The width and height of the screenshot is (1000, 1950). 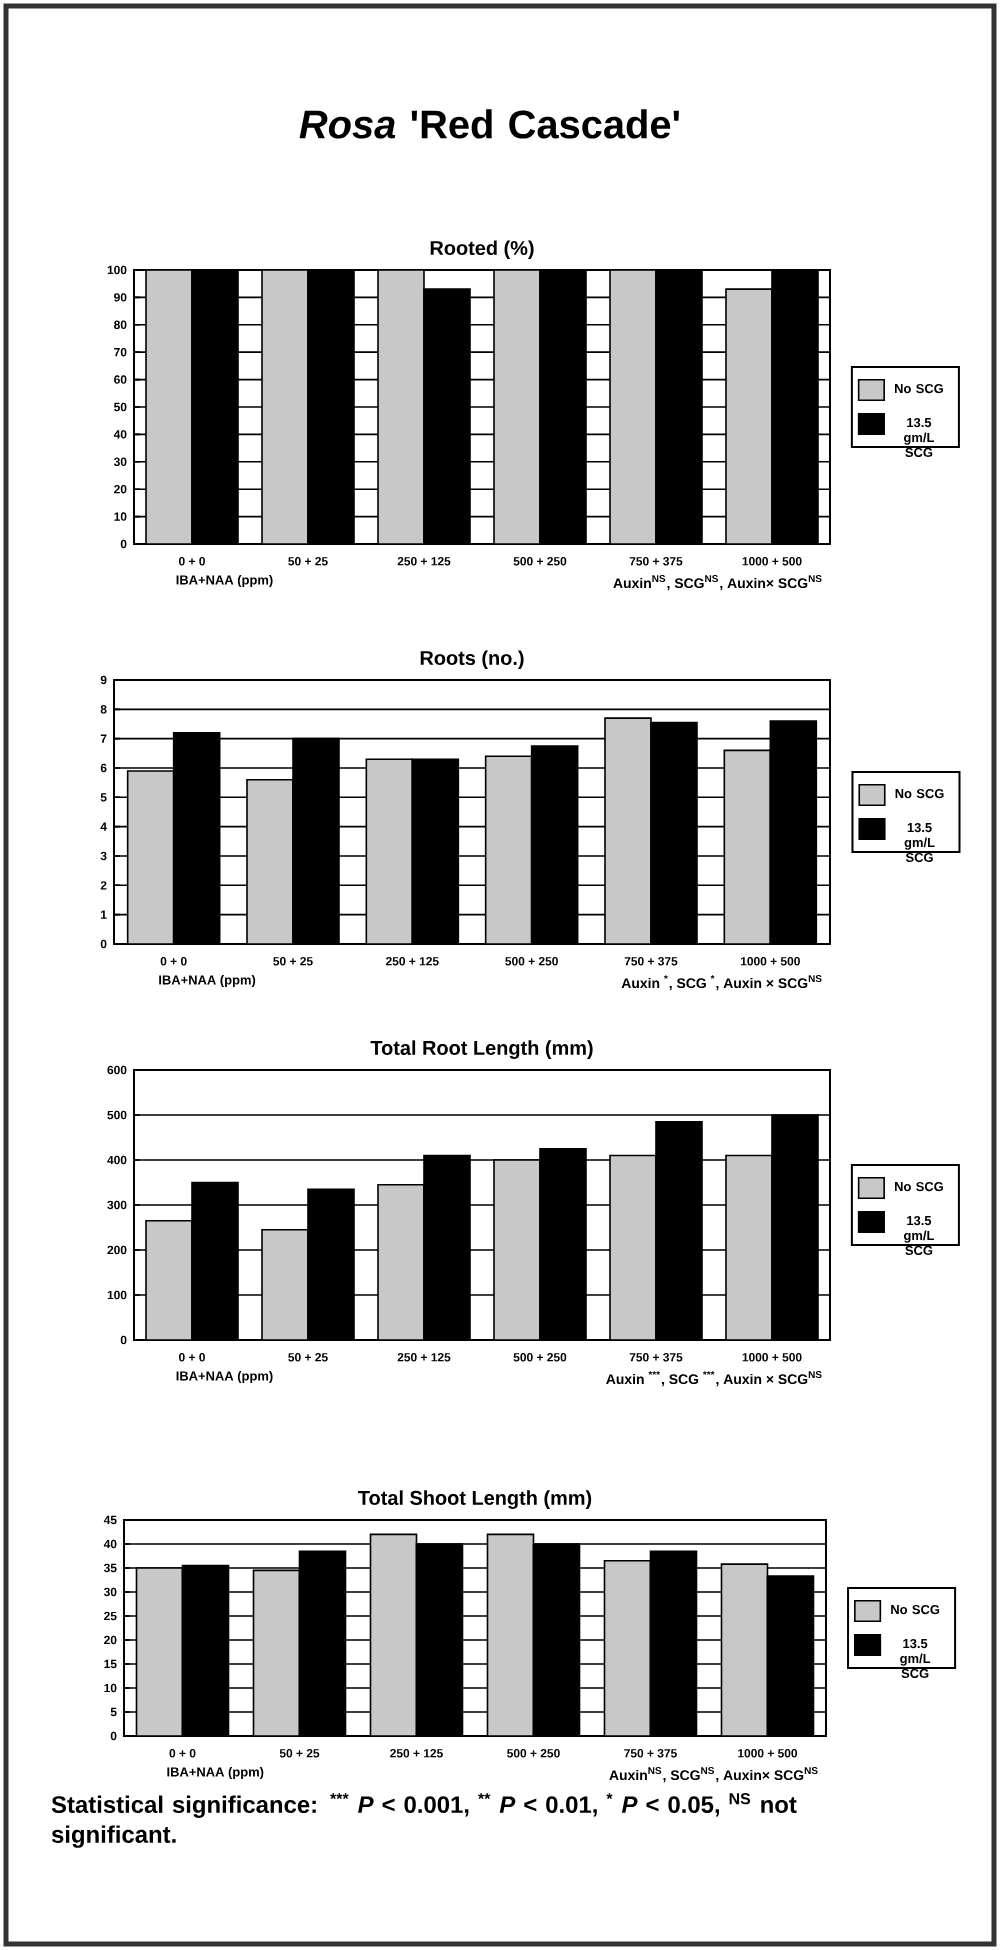 I want to click on chart-title: Total Root Length (mm), so click(x=481, y=1049).